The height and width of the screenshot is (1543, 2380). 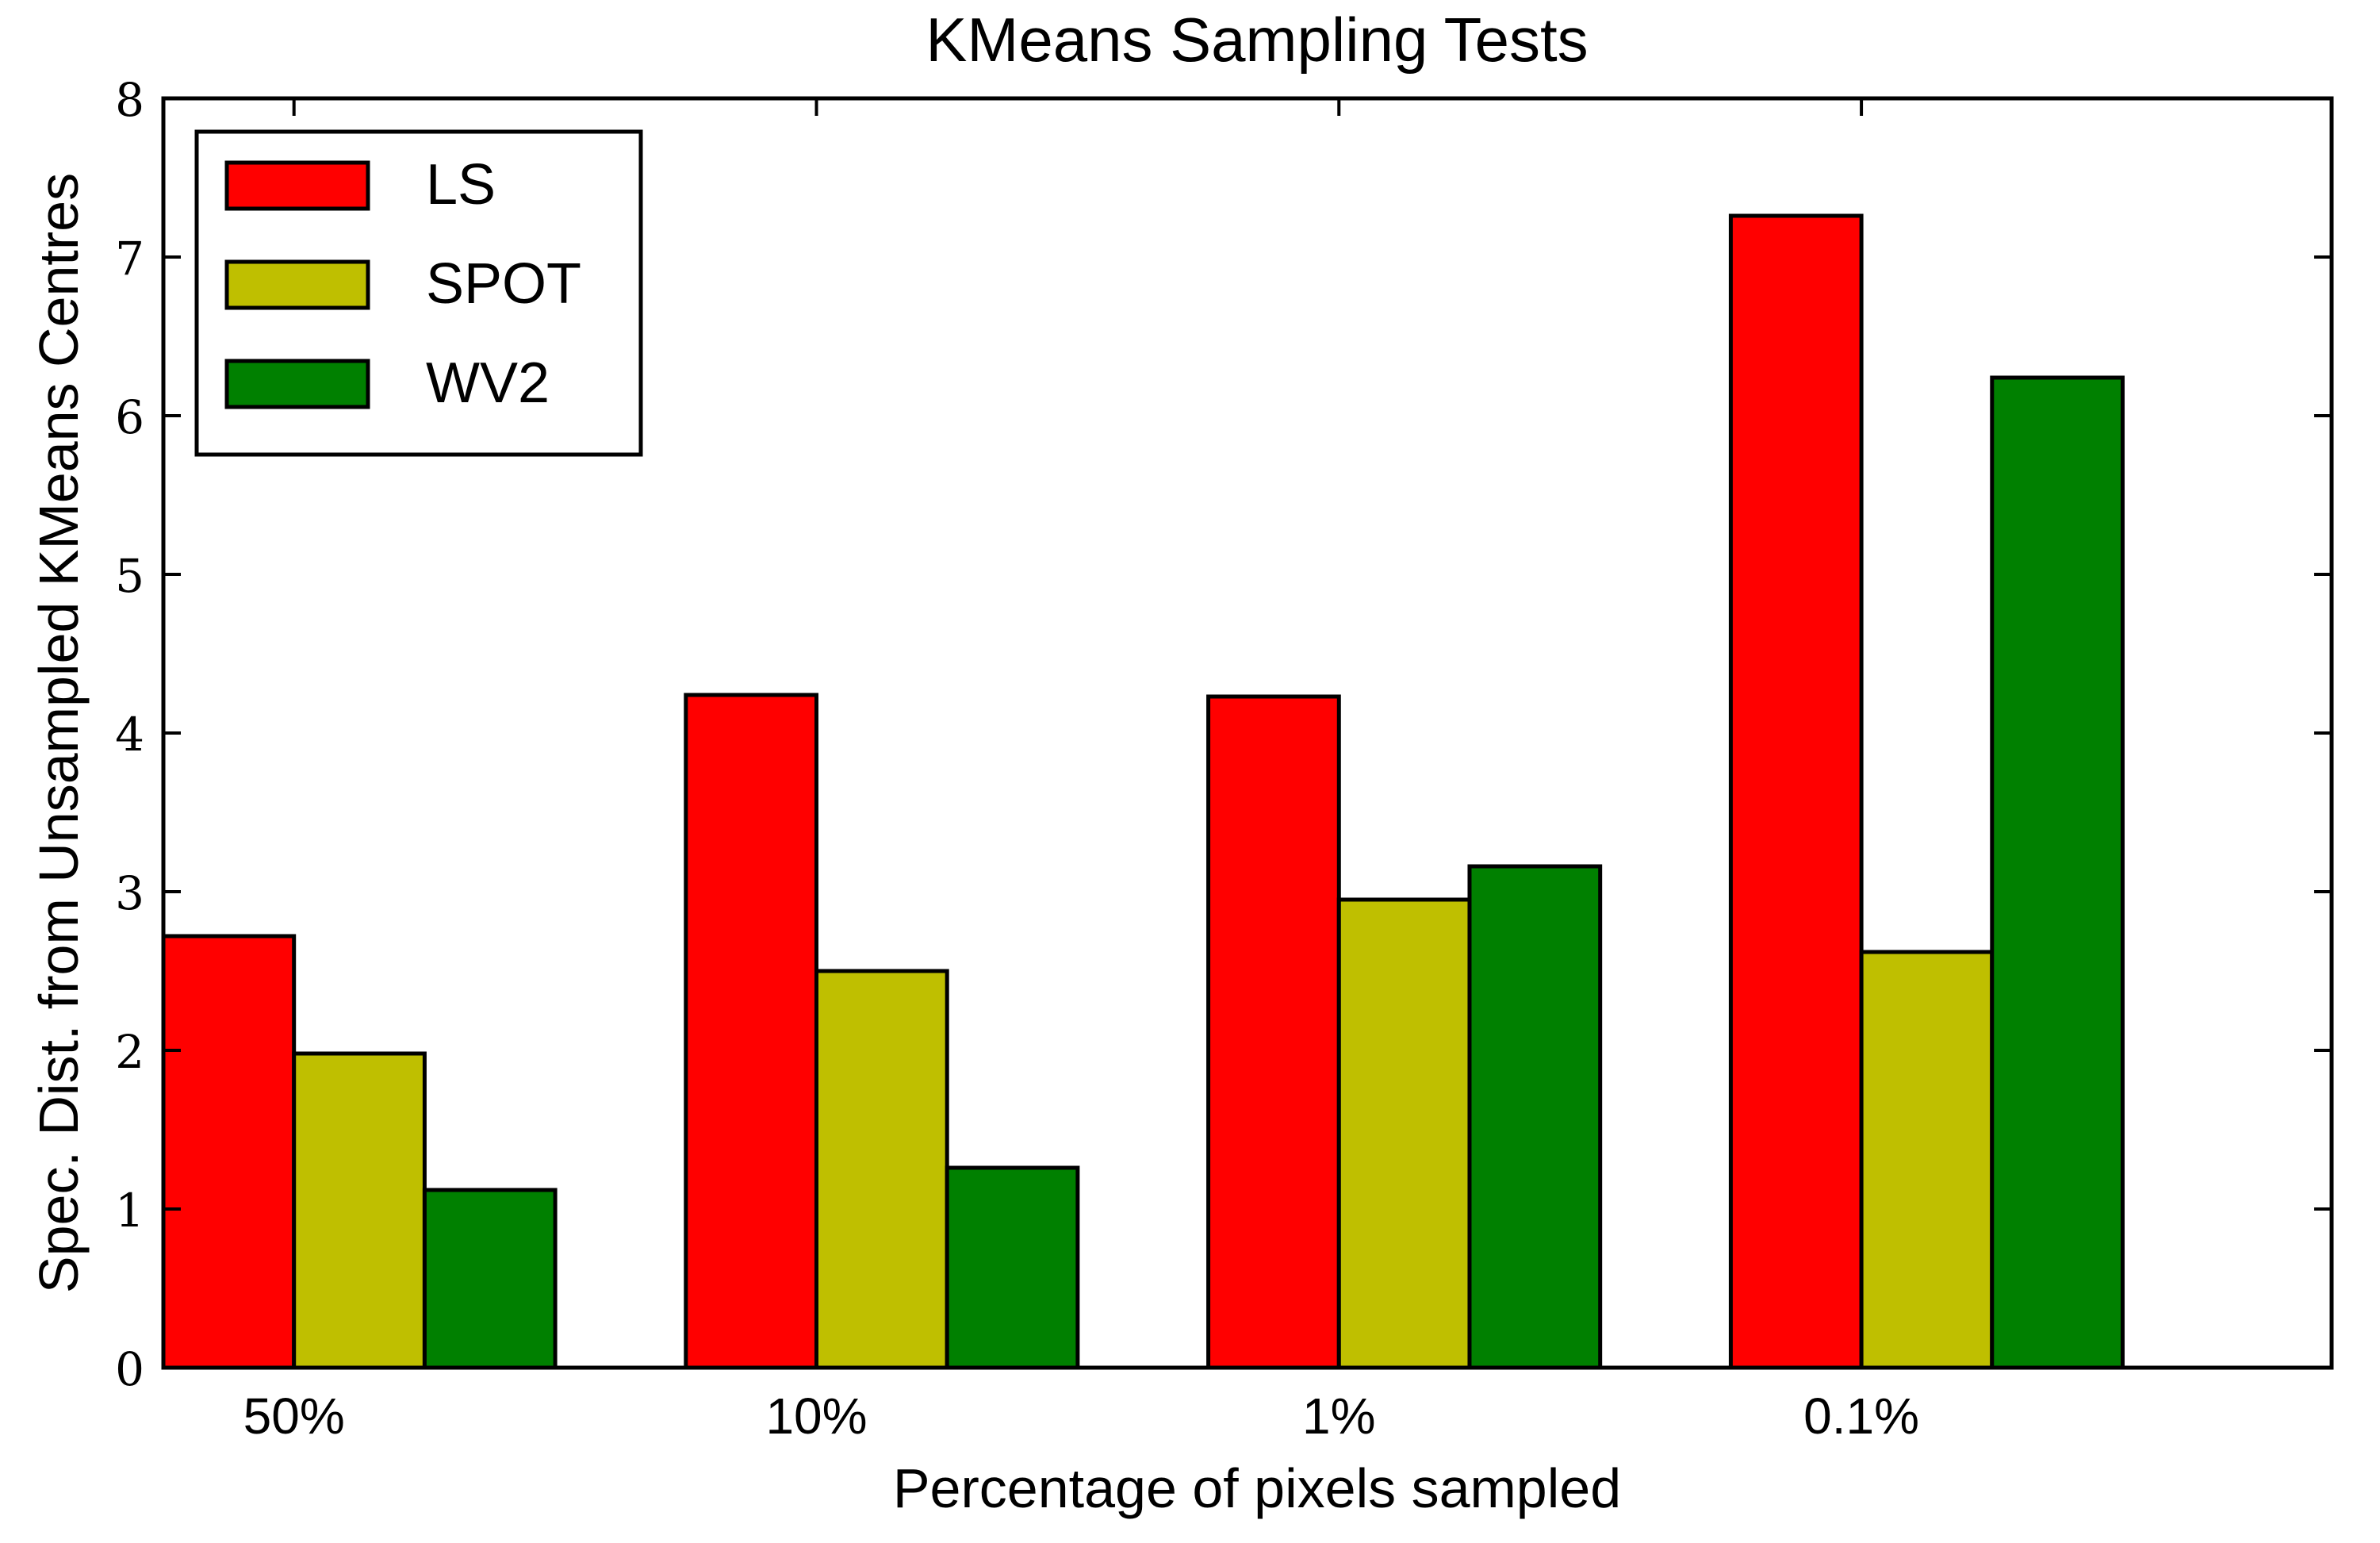 What do you see at coordinates (297, 384) in the screenshot?
I see `legend-swatch-wv2` at bounding box center [297, 384].